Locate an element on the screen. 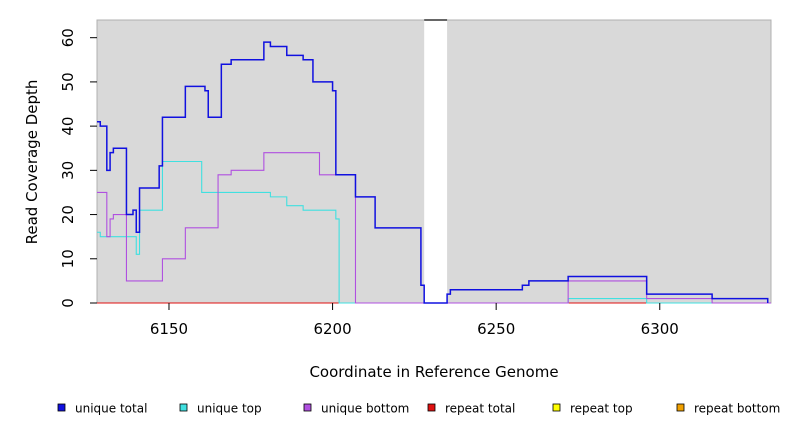 This screenshot has width=792, height=432. x-tick-label: 6200 is located at coordinates (332, 329).